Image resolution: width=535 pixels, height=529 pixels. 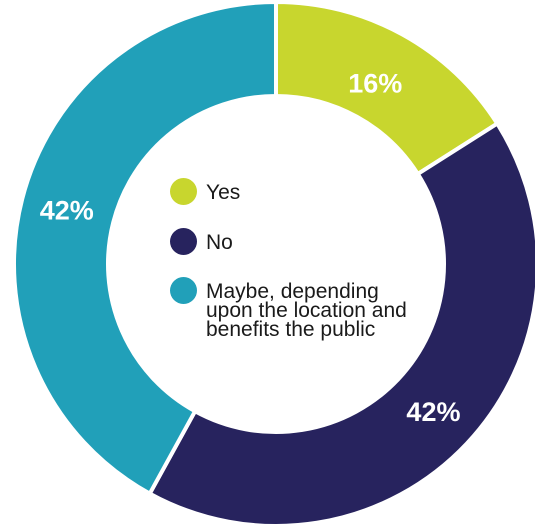 What do you see at coordinates (183, 290) in the screenshot?
I see `legend-swatch-maybe` at bounding box center [183, 290].